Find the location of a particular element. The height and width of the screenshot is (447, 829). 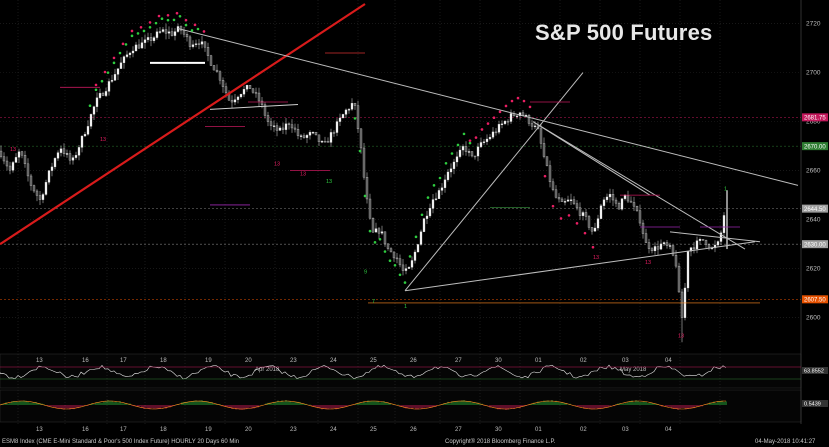

x-tick-label: 24 is located at coordinates (333, 361).